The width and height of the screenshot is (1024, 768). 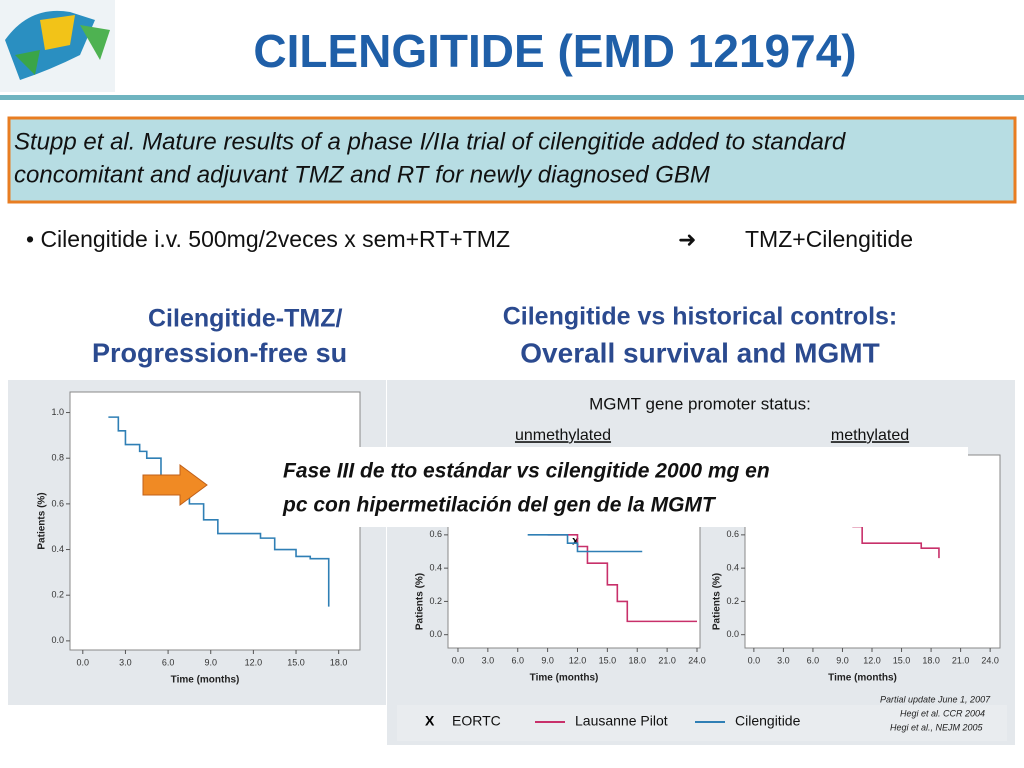 I want to click on title-rule, so click(x=512, y=97).